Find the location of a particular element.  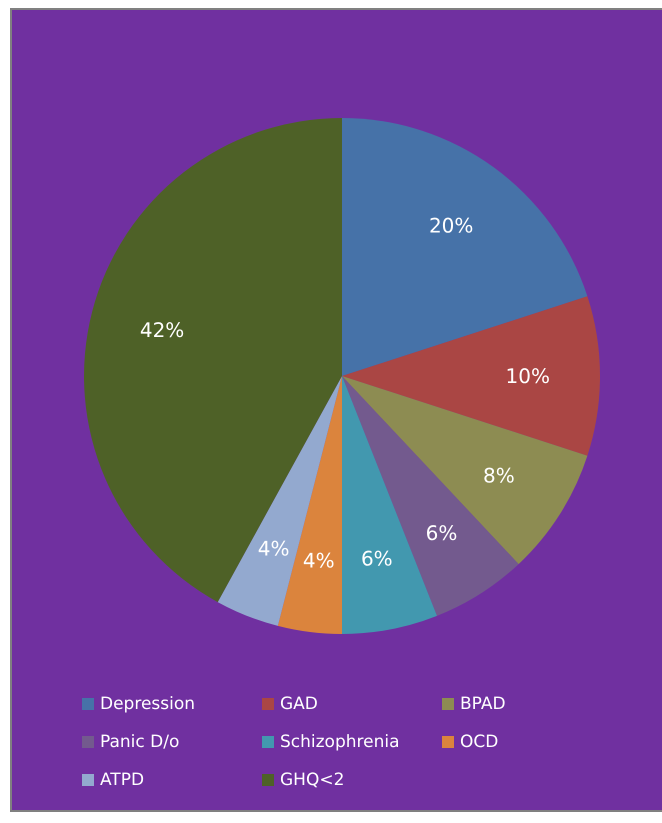

data-label: 8% is located at coordinates (498, 476).